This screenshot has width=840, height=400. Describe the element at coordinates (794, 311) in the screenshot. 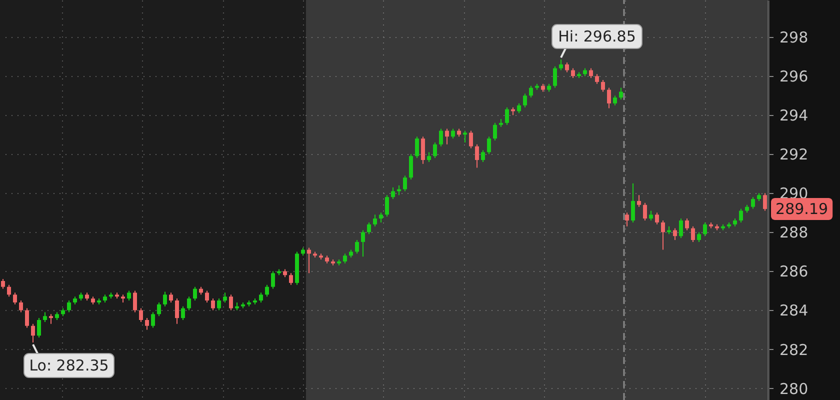

I see `y-tick-label: 284` at that location.